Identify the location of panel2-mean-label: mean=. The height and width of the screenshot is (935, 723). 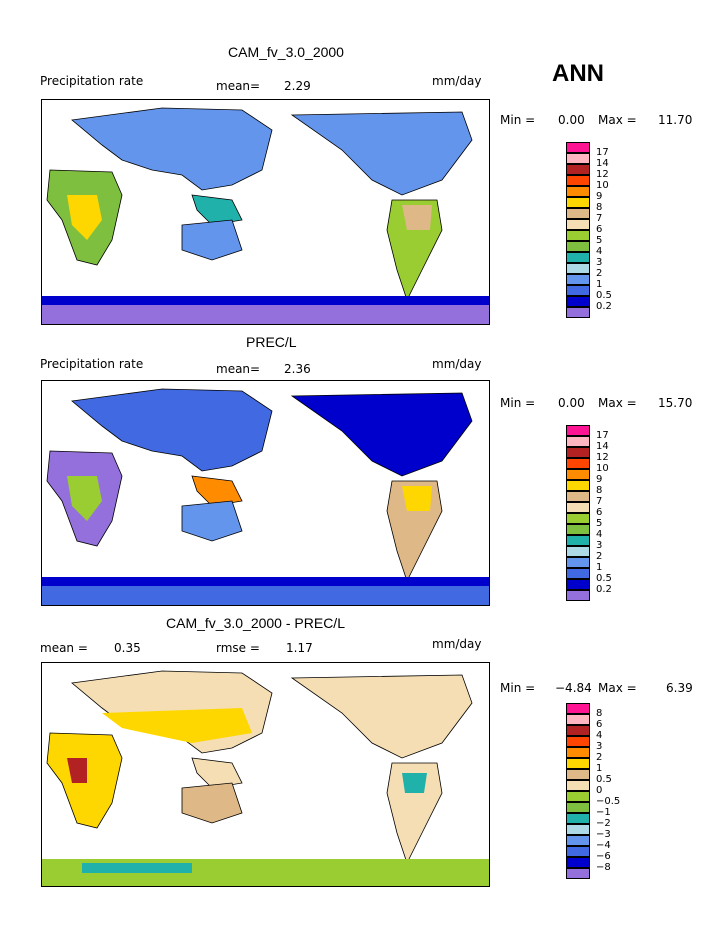
(238, 369).